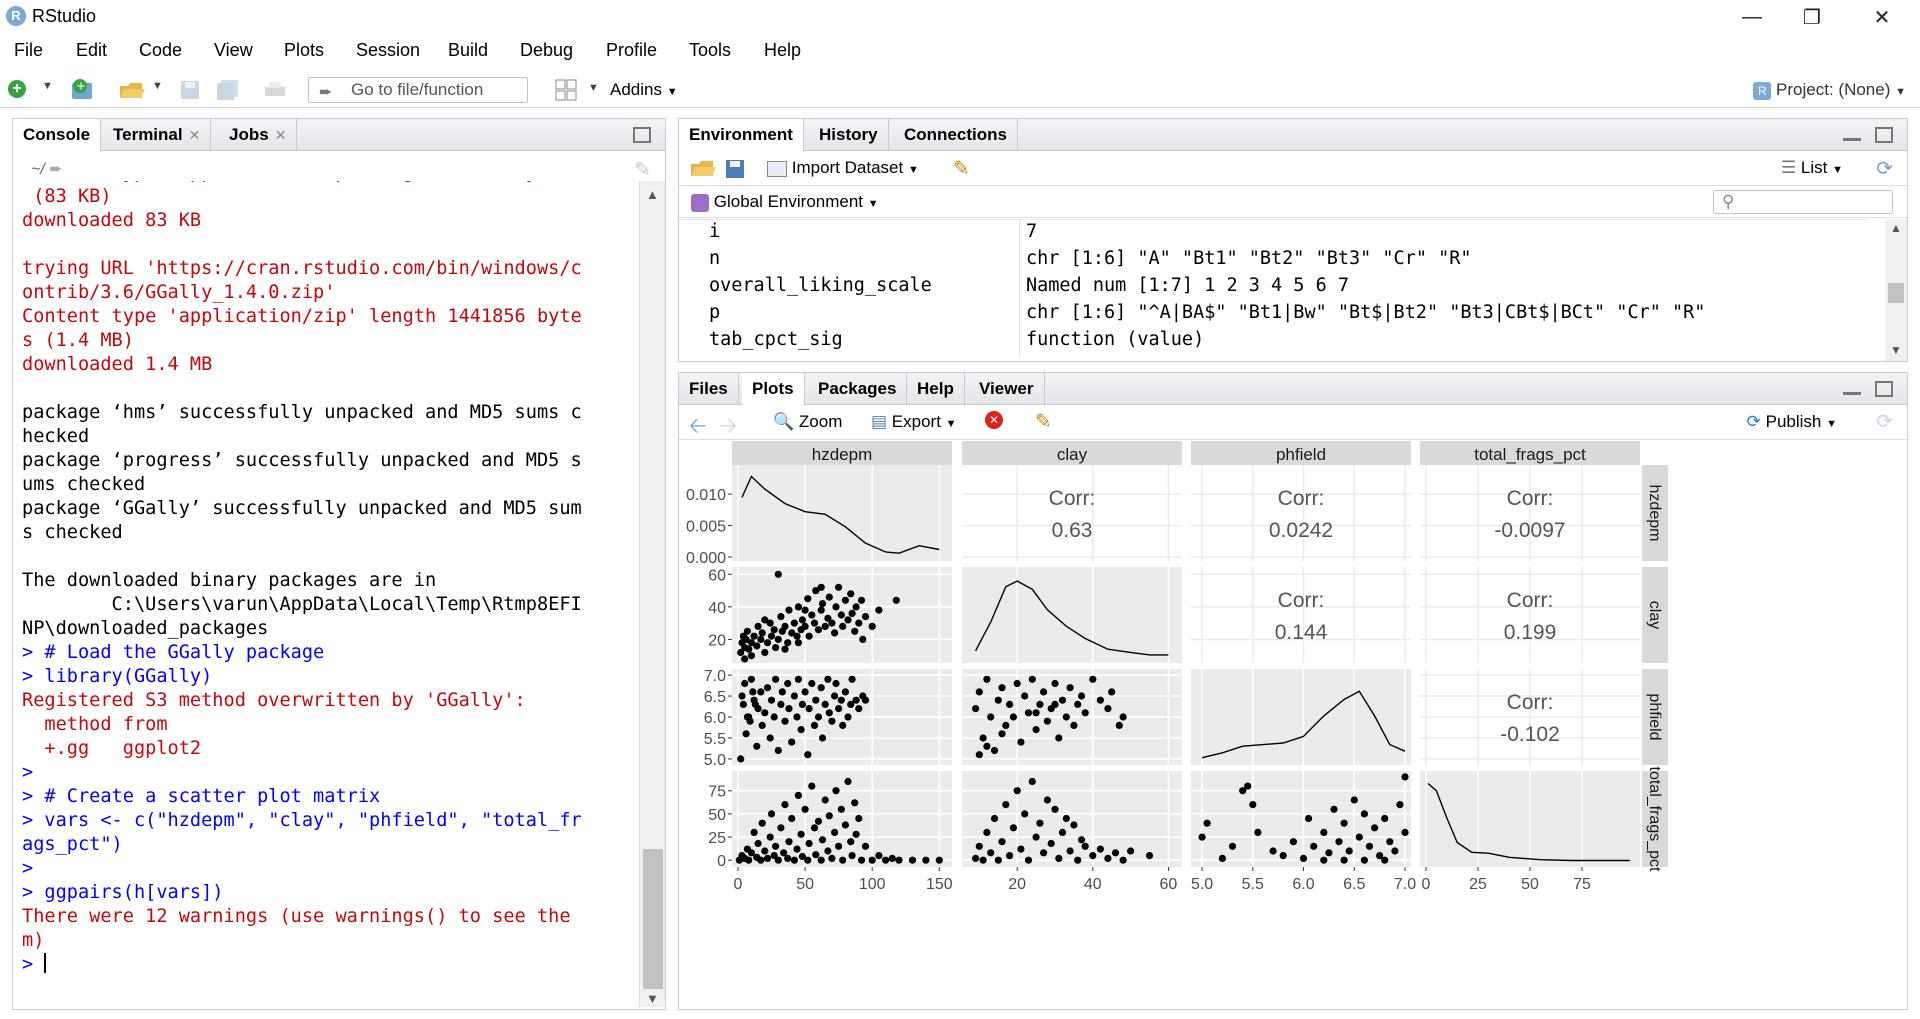 This screenshot has height=1019, width=1920. Describe the element at coordinates (1007, 389) in the screenshot. I see `tab-viewer: Viewer` at that location.